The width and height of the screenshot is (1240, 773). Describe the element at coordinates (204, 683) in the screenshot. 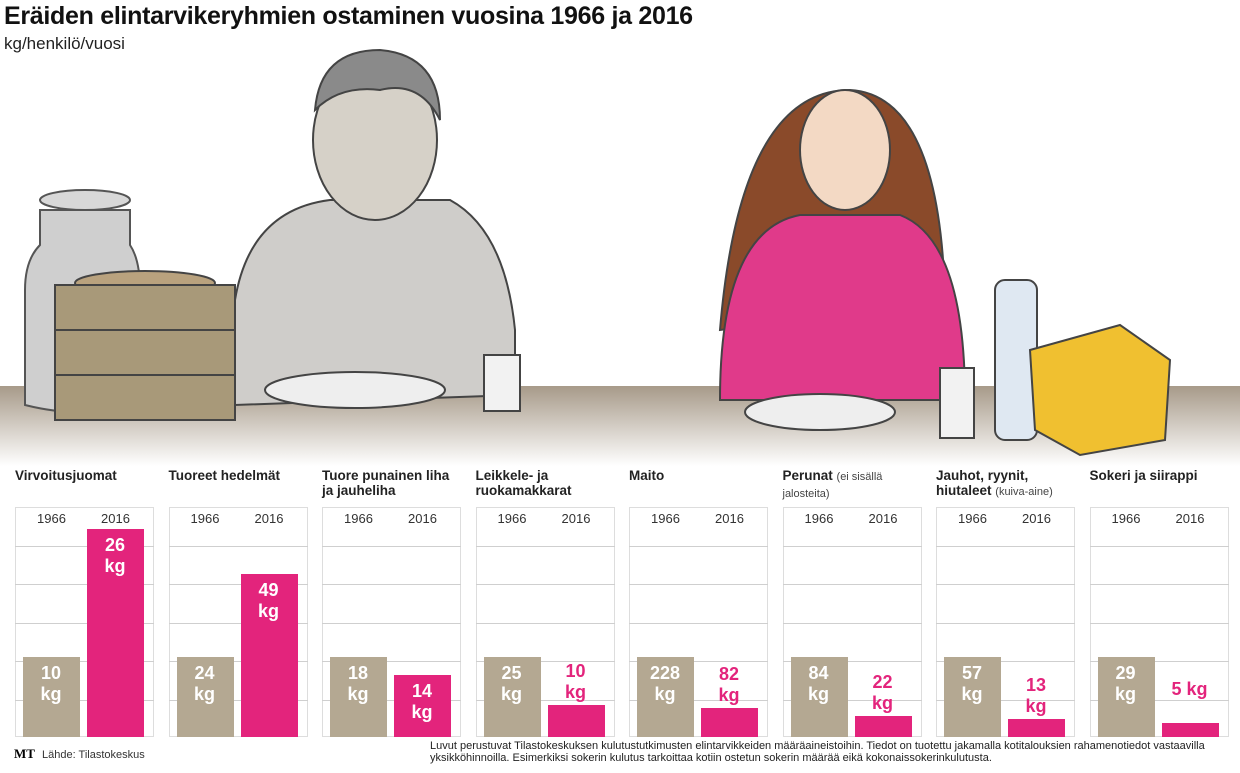

I see `value-label: 24 kg` at that location.